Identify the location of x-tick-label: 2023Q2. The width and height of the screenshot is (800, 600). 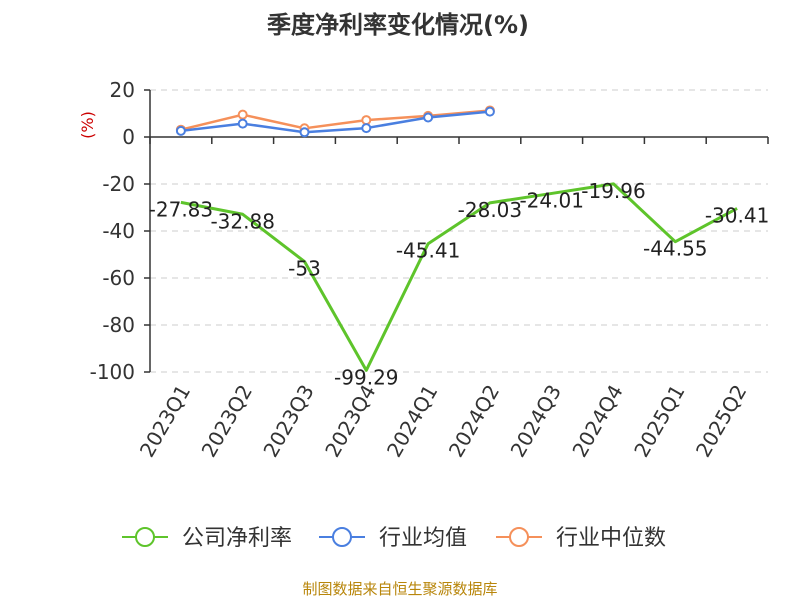
(227, 421).